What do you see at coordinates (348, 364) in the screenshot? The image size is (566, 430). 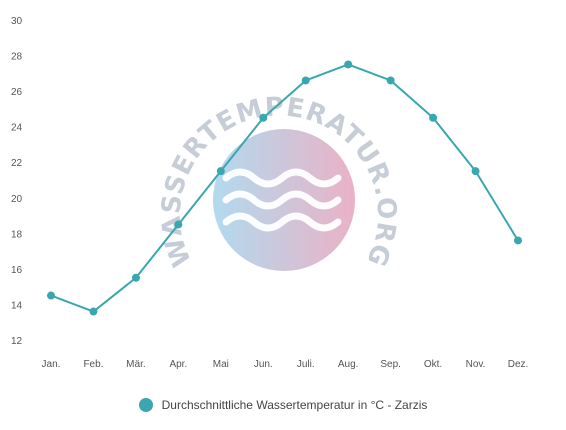 I see `x-tick-label: Aug.` at bounding box center [348, 364].